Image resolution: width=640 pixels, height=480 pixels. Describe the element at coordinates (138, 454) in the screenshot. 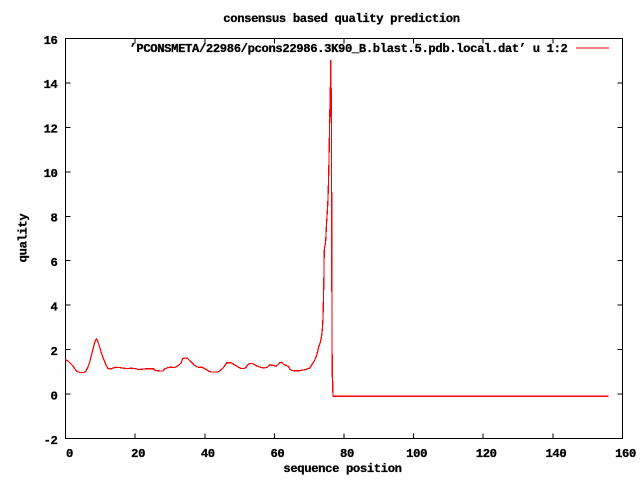

I see `svg-text: 20` at that location.